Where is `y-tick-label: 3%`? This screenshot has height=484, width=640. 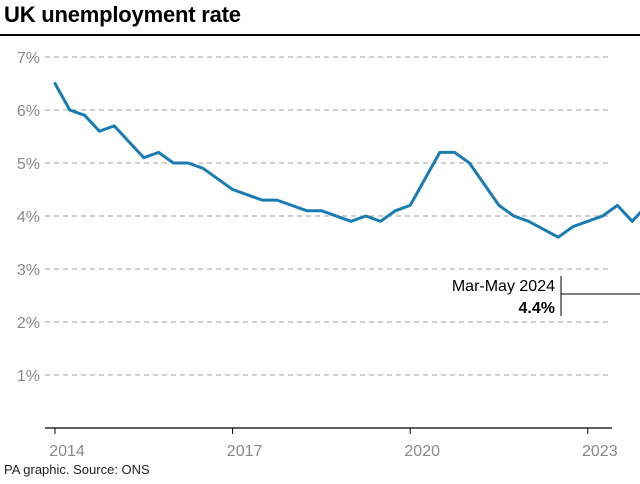 y-tick-label: 3% is located at coordinates (28, 270).